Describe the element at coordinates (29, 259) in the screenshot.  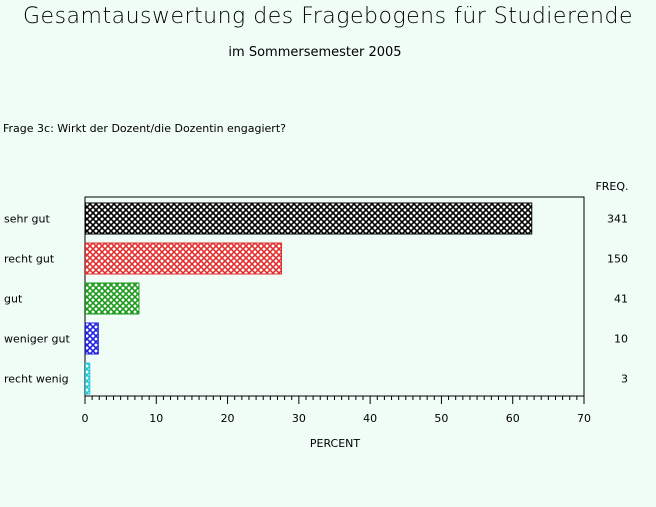
I see `category-label: recht gut` at that location.